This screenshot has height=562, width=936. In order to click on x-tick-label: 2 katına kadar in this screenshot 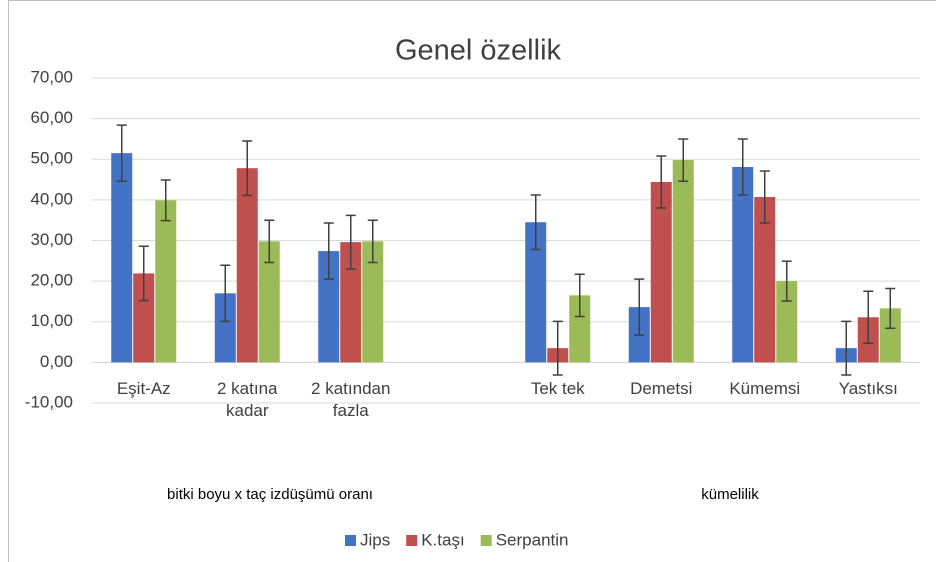, I will do `click(247, 399)`.